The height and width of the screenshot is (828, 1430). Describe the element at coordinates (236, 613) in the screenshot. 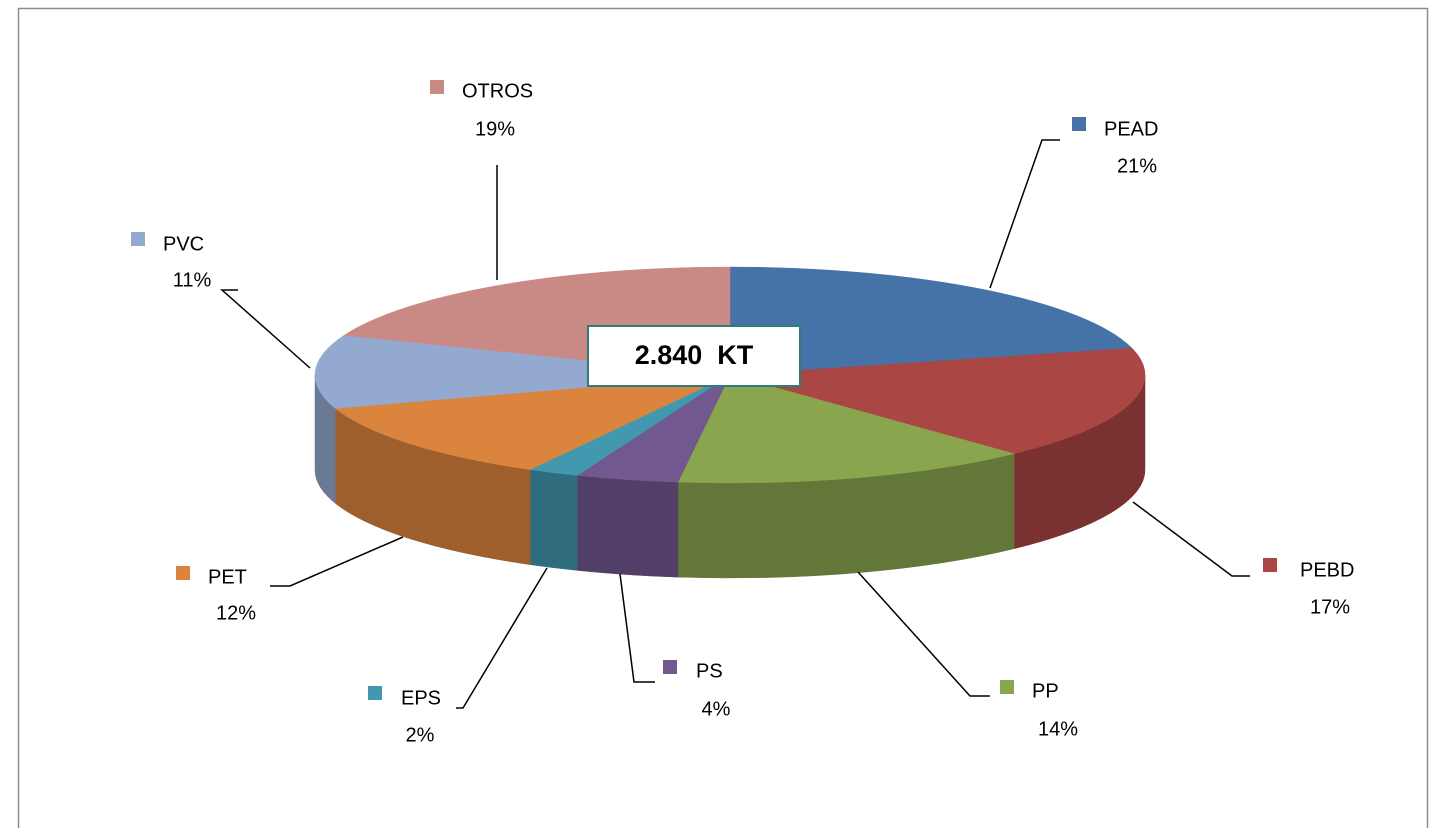

I see `value-label: 12%` at that location.